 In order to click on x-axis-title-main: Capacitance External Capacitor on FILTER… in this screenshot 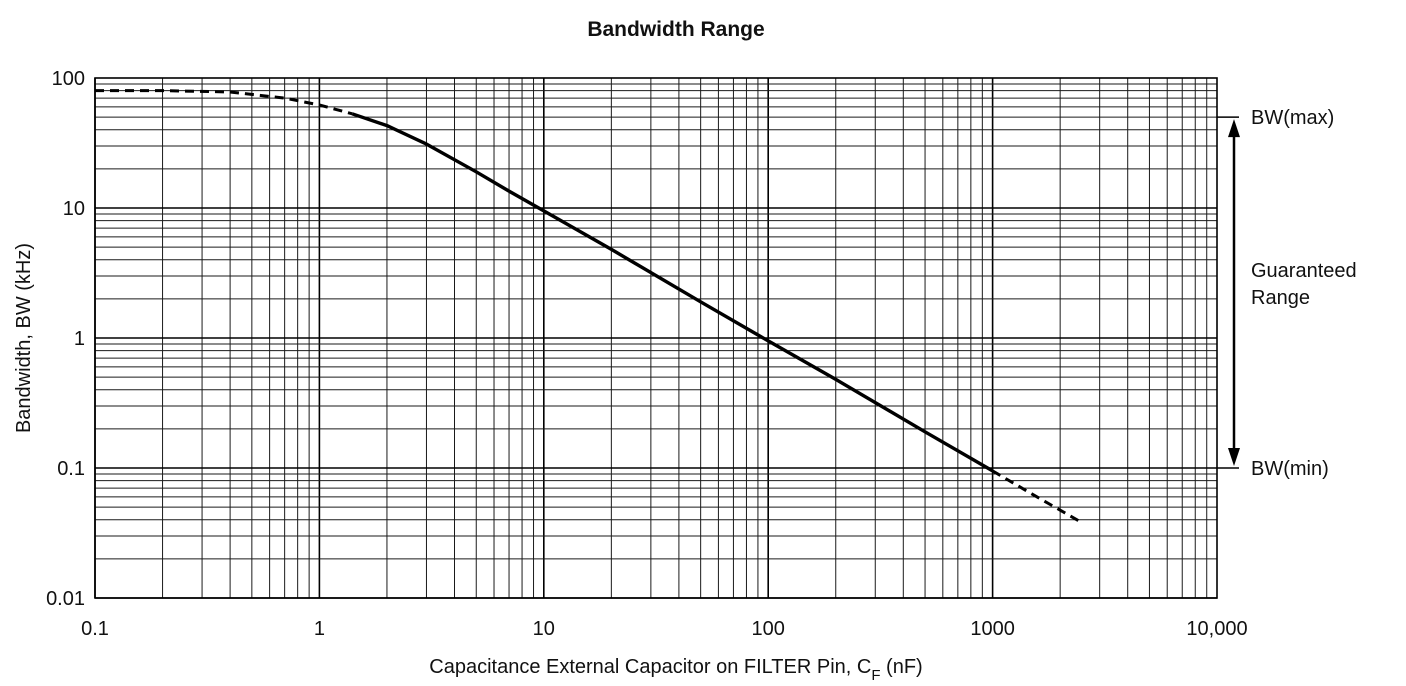, I will do `click(650, 667)`.